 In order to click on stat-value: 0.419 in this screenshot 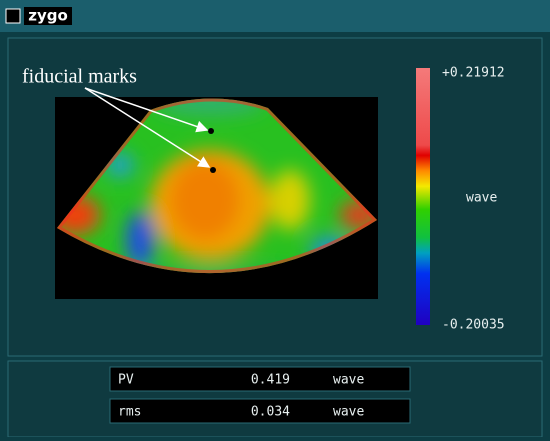, I will do `click(270, 380)`.